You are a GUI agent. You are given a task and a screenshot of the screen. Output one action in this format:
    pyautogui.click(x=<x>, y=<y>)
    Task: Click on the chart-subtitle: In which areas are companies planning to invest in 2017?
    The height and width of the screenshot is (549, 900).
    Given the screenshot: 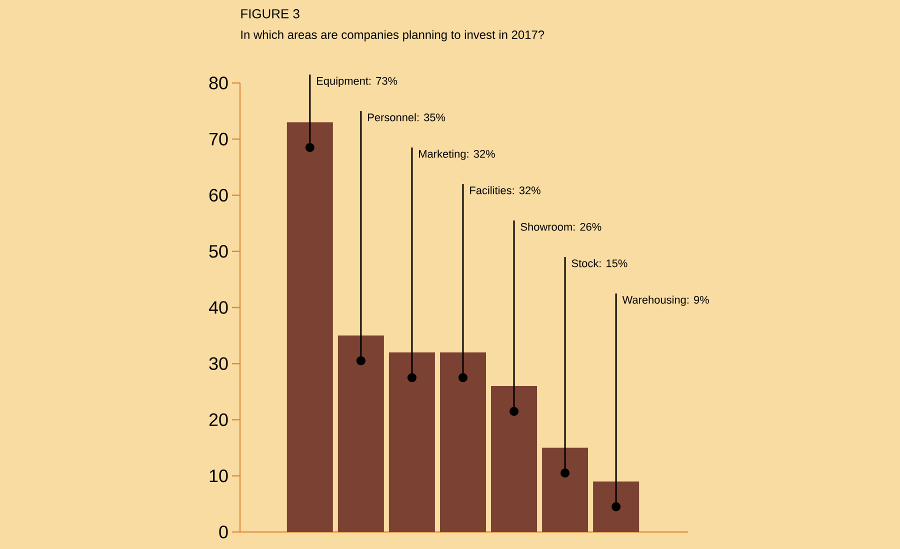 What is the action you would take?
    pyautogui.click(x=392, y=36)
    